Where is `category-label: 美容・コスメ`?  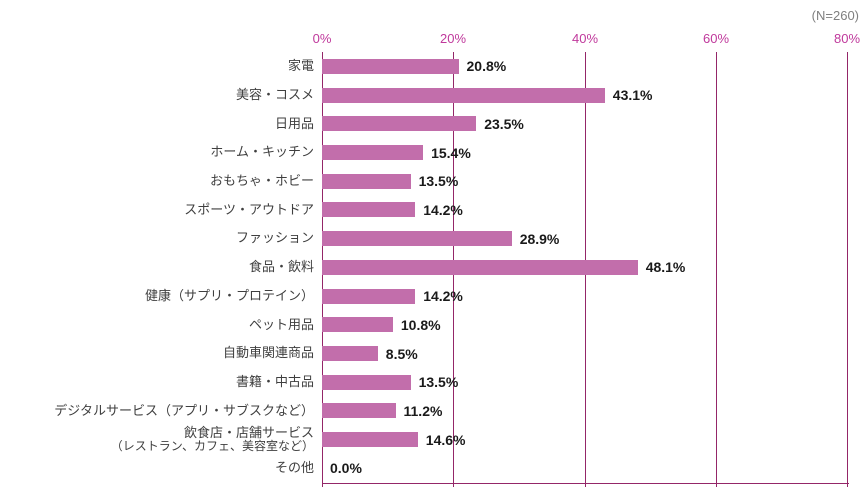
category-label: 美容・コスメ is located at coordinates (274, 94).